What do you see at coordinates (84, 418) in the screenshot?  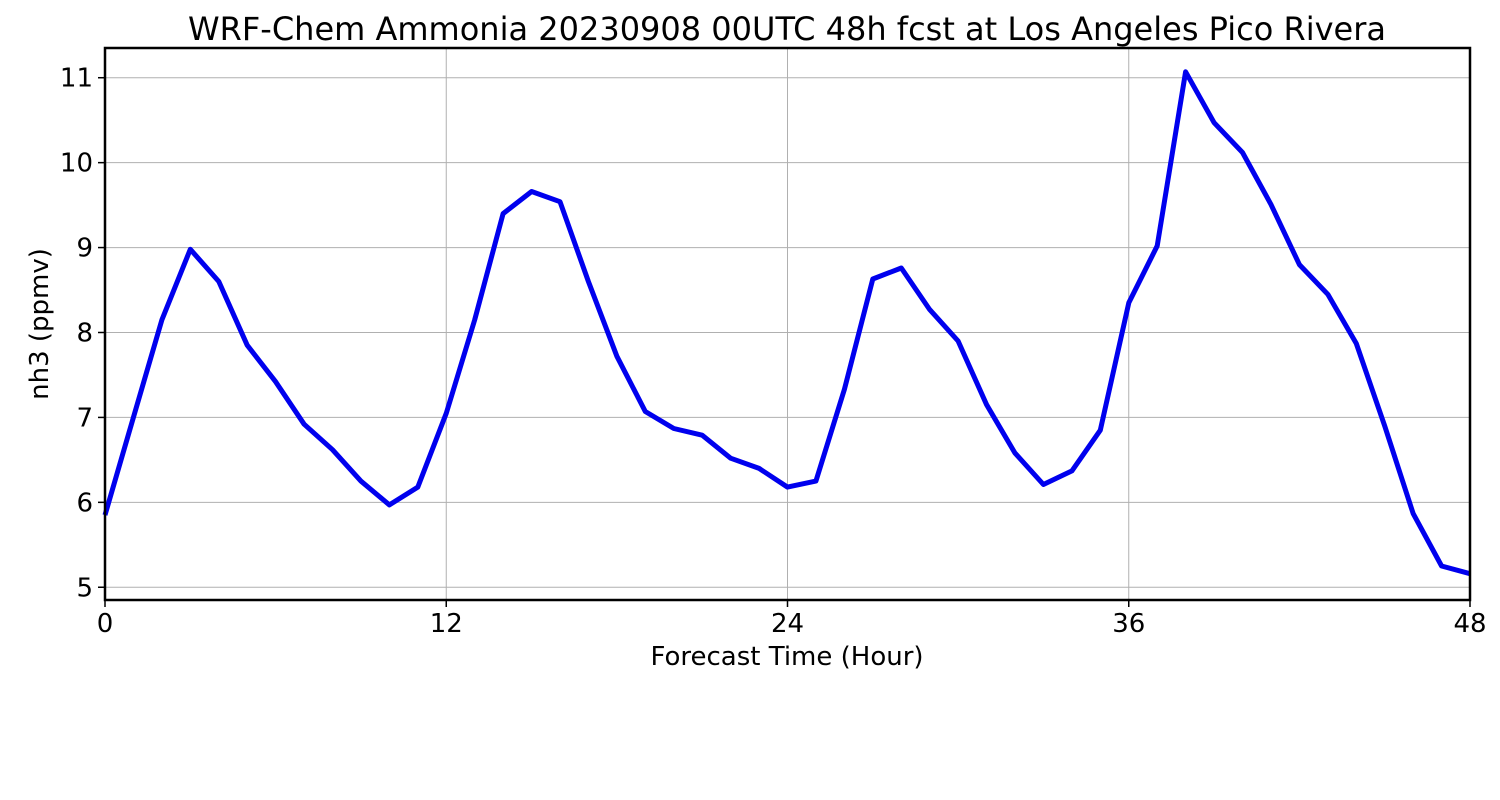 I see `y-tick-label: 7` at bounding box center [84, 418].